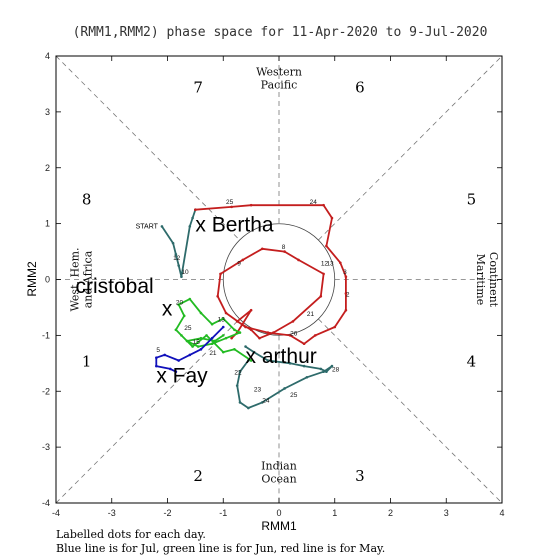 The image size is (560, 560). What do you see at coordinates (112, 513) in the screenshot?
I see `x-tick-label: -3` at bounding box center [112, 513].